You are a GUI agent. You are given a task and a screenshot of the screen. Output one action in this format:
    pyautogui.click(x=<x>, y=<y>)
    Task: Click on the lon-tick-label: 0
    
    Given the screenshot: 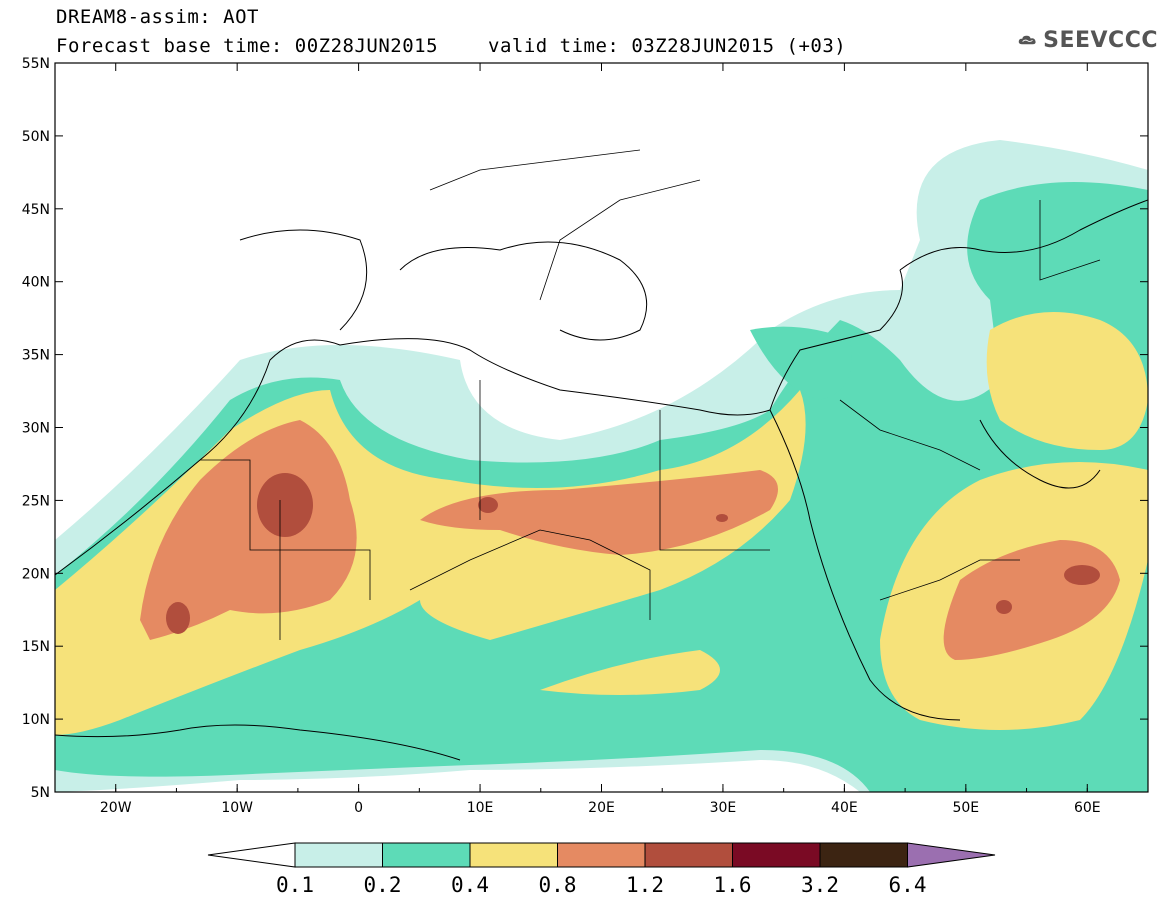 What is the action you would take?
    pyautogui.click(x=358, y=808)
    